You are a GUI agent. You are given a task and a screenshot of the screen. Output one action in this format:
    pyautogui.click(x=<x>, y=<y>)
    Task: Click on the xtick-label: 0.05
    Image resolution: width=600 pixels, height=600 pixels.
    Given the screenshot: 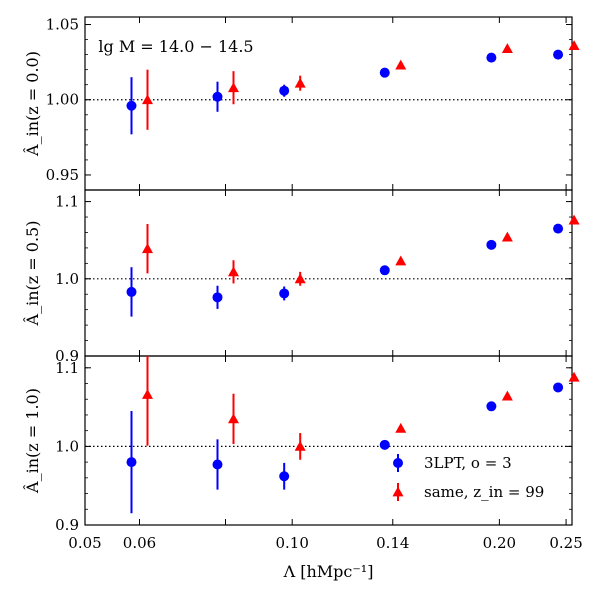 What is the action you would take?
    pyautogui.click(x=84, y=543)
    